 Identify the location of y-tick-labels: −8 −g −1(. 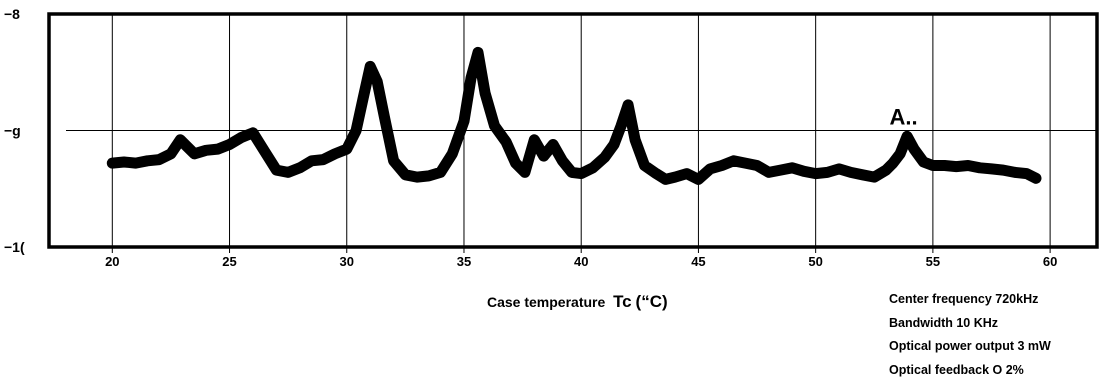
(14, 130).